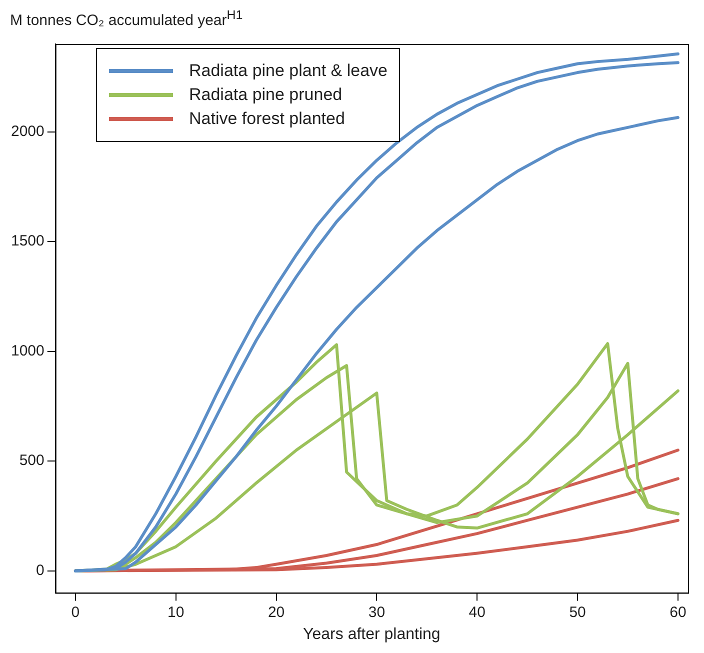 The height and width of the screenshot is (653, 704). I want to click on x-tick-label: 60, so click(678, 612).